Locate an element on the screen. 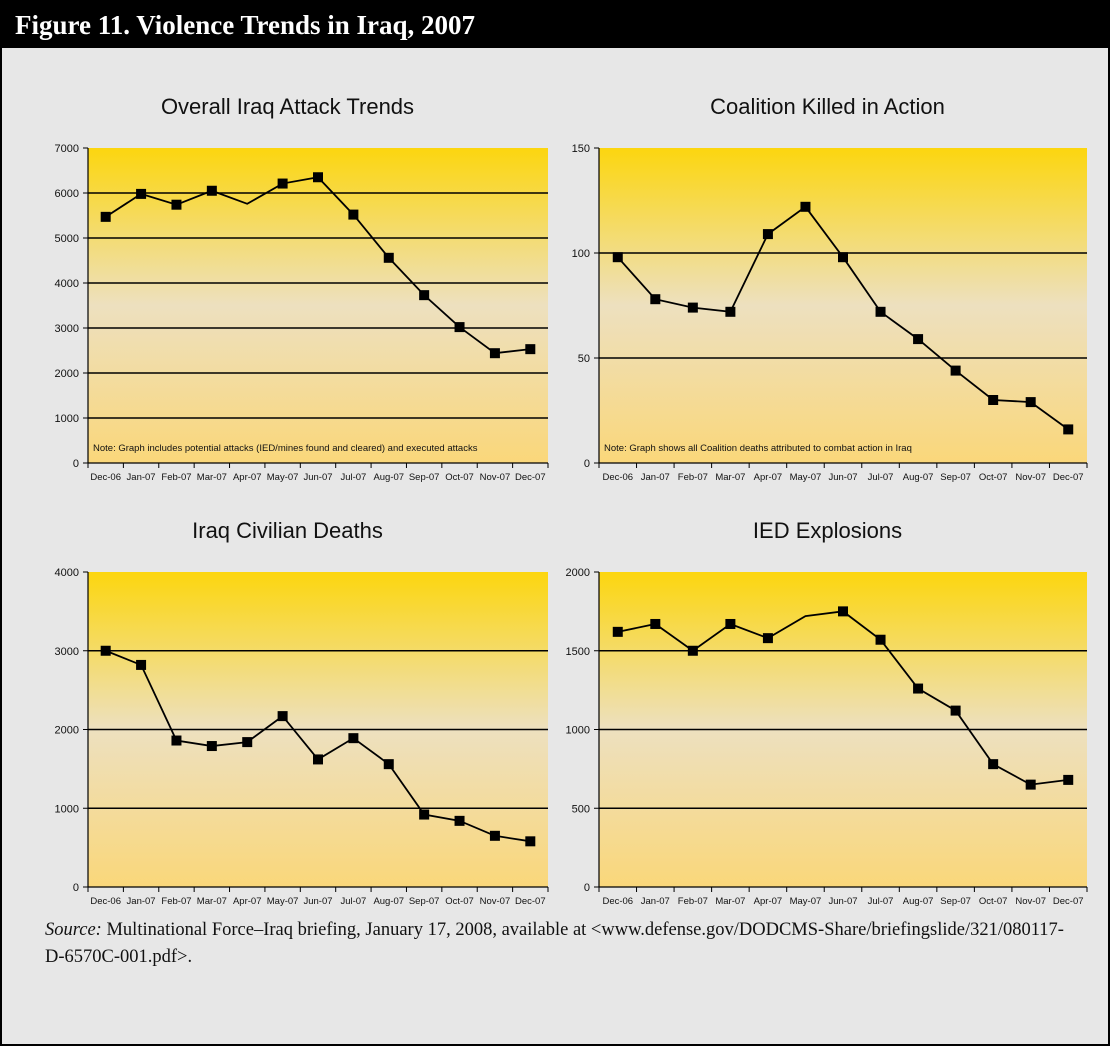 Image resolution: width=1110 pixels, height=1046 pixels. y-tick-label: 6000 is located at coordinates (67, 194).